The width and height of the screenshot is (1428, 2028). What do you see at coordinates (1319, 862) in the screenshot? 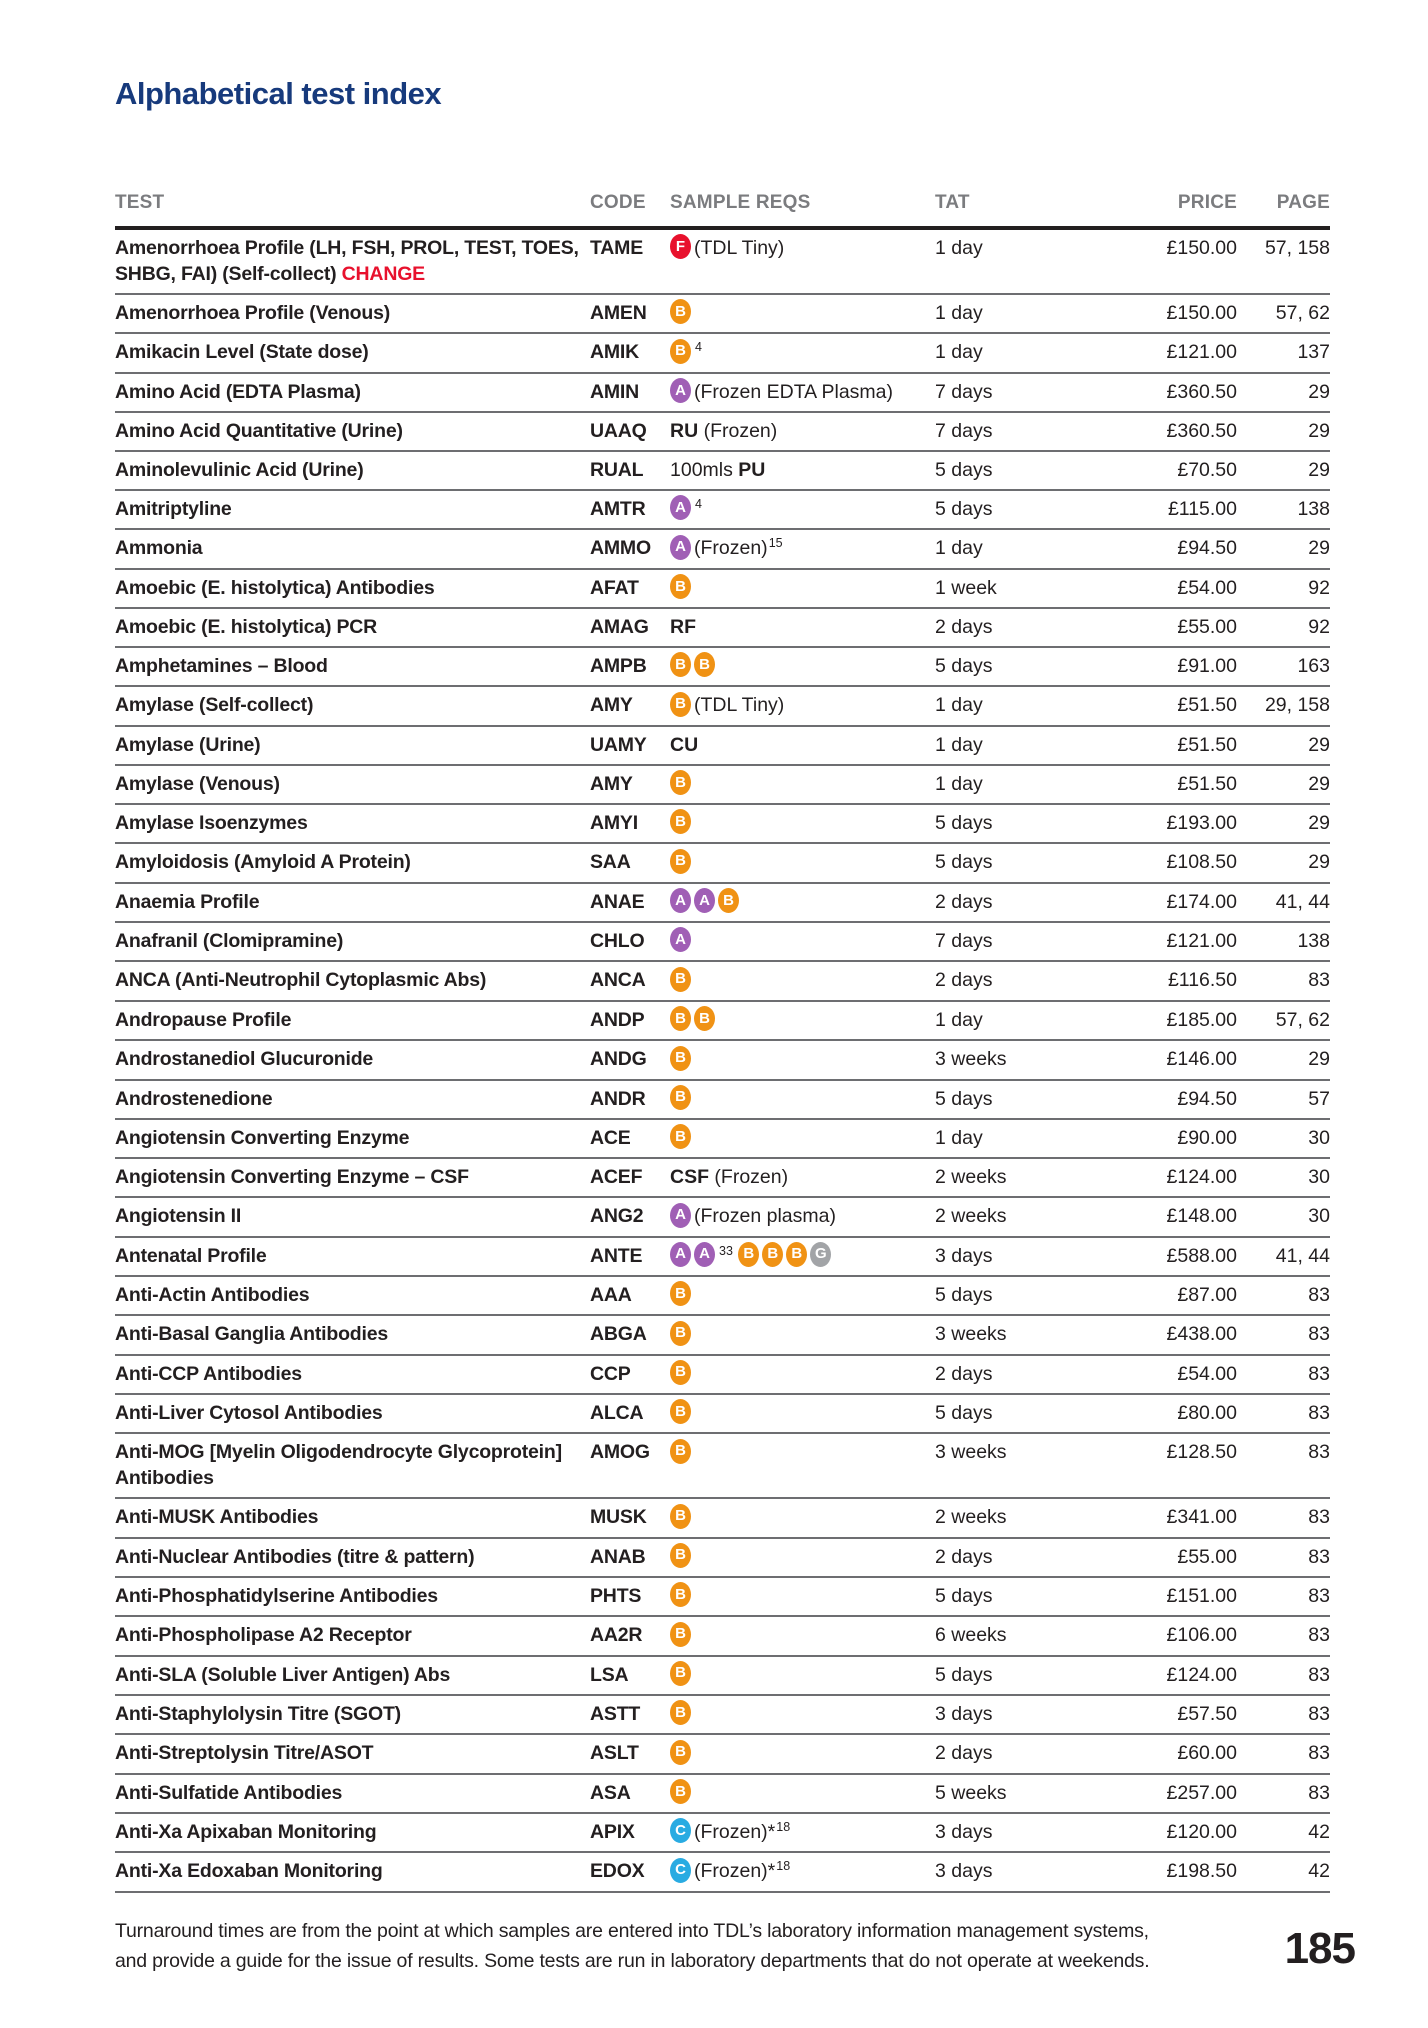
I see `page-ref-cell: 29` at bounding box center [1319, 862].